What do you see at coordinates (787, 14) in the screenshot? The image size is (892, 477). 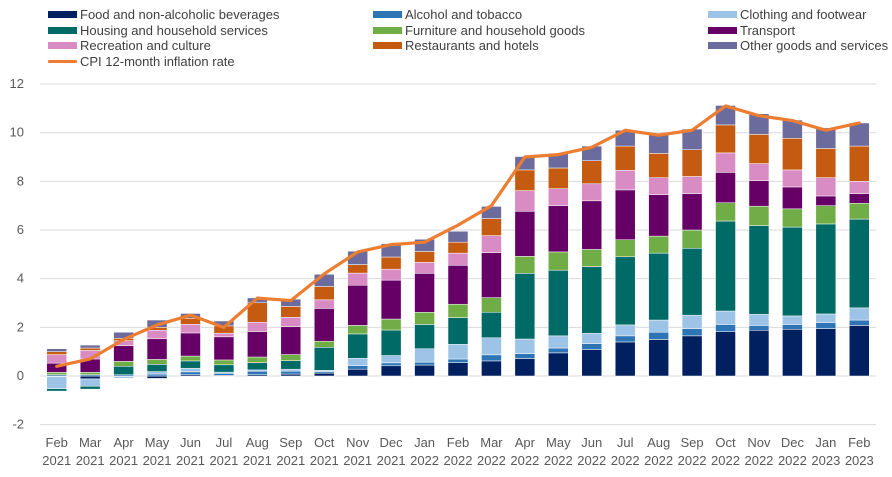 I see `legend-item: Clothing and footwear` at bounding box center [787, 14].